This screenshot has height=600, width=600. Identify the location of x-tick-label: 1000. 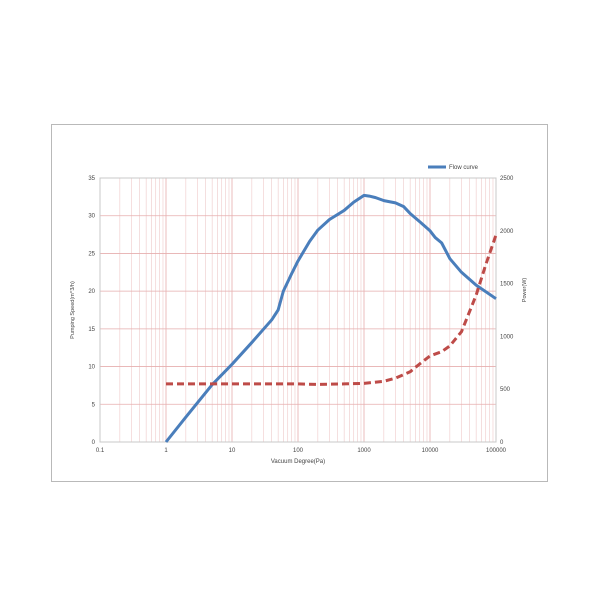
(364, 451).